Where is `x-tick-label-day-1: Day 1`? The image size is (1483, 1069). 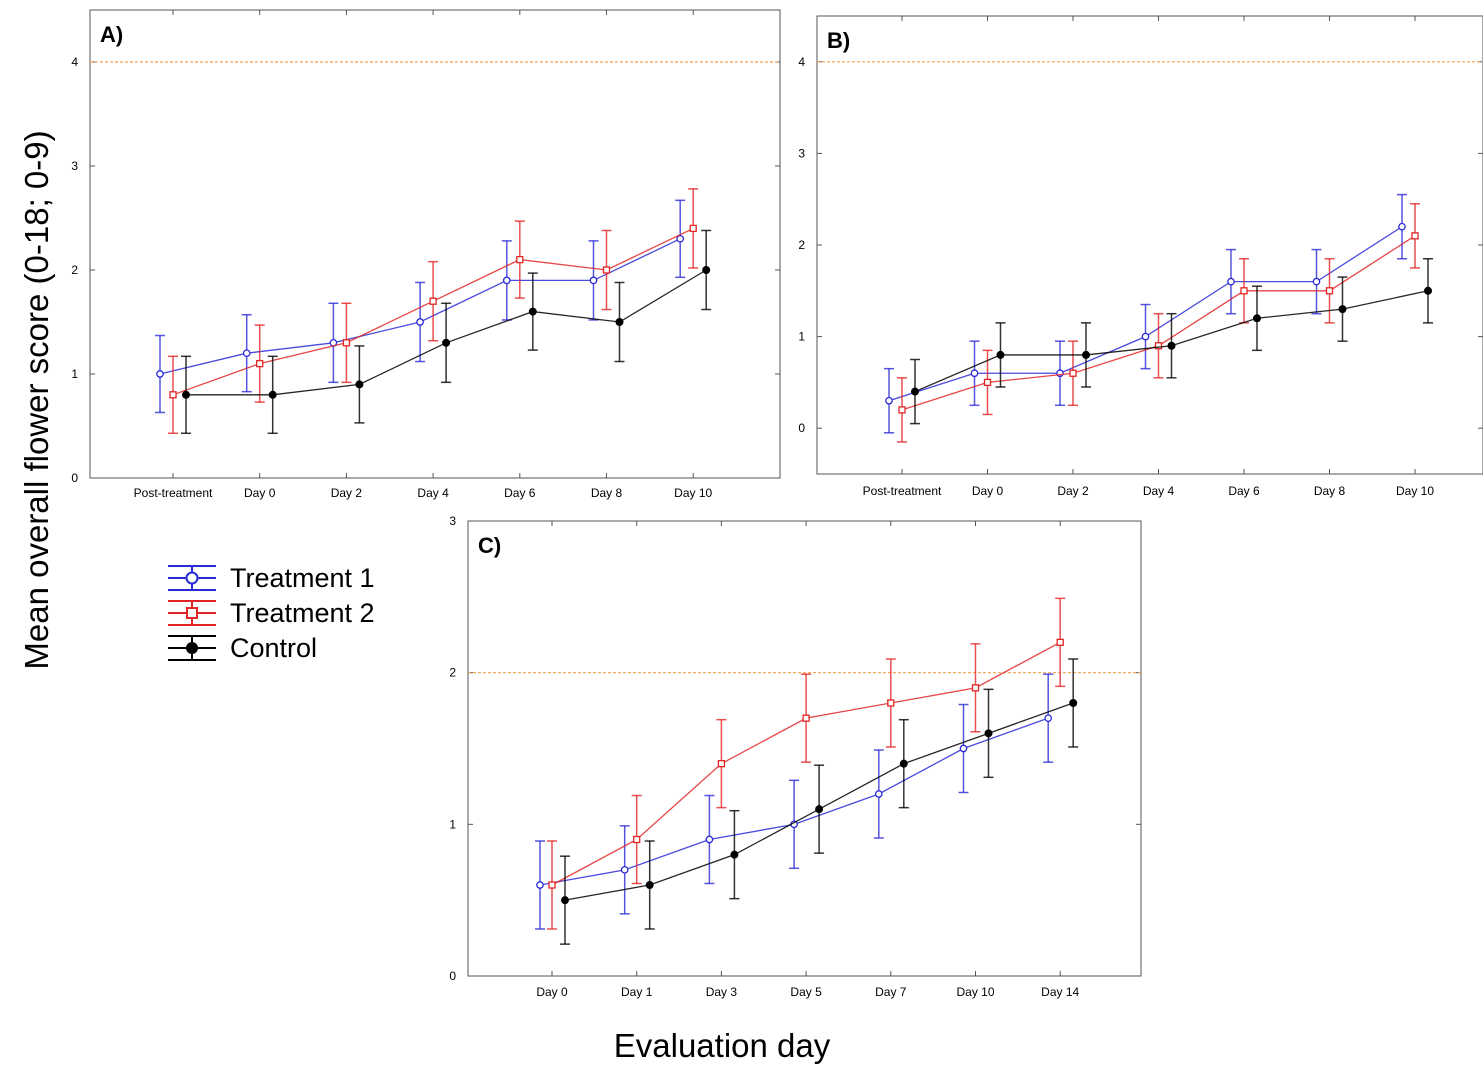
x-tick-label-day-1: Day 1 is located at coordinates (637, 992).